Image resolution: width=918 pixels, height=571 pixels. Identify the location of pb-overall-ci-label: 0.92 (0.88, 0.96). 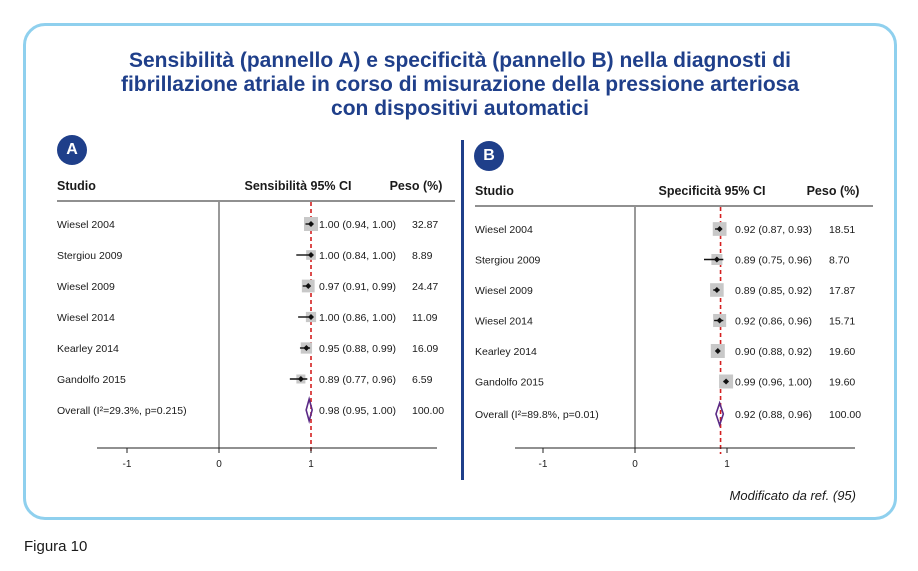
(773, 415).